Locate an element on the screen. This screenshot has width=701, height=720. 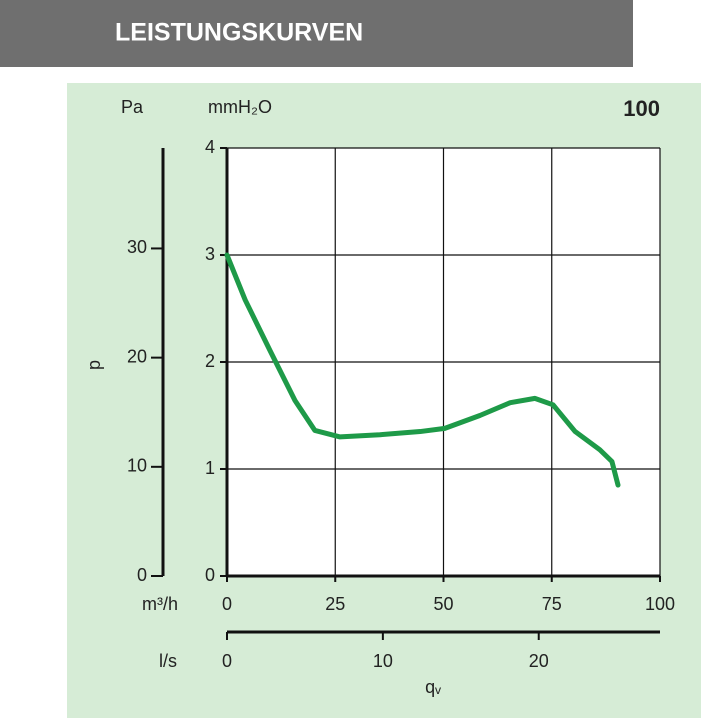
y-label: p is located at coordinates (94, 365).